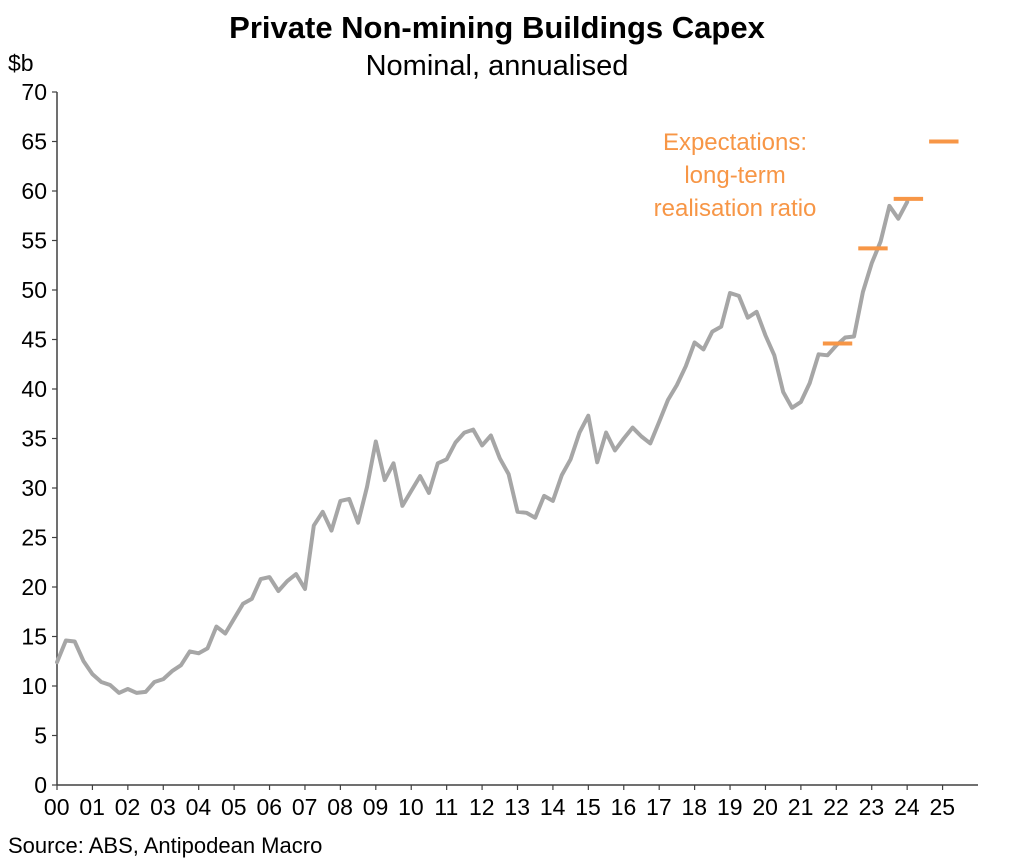 This screenshot has height=862, width=1010. I want to click on x-tick-label: 13, so click(517, 807).